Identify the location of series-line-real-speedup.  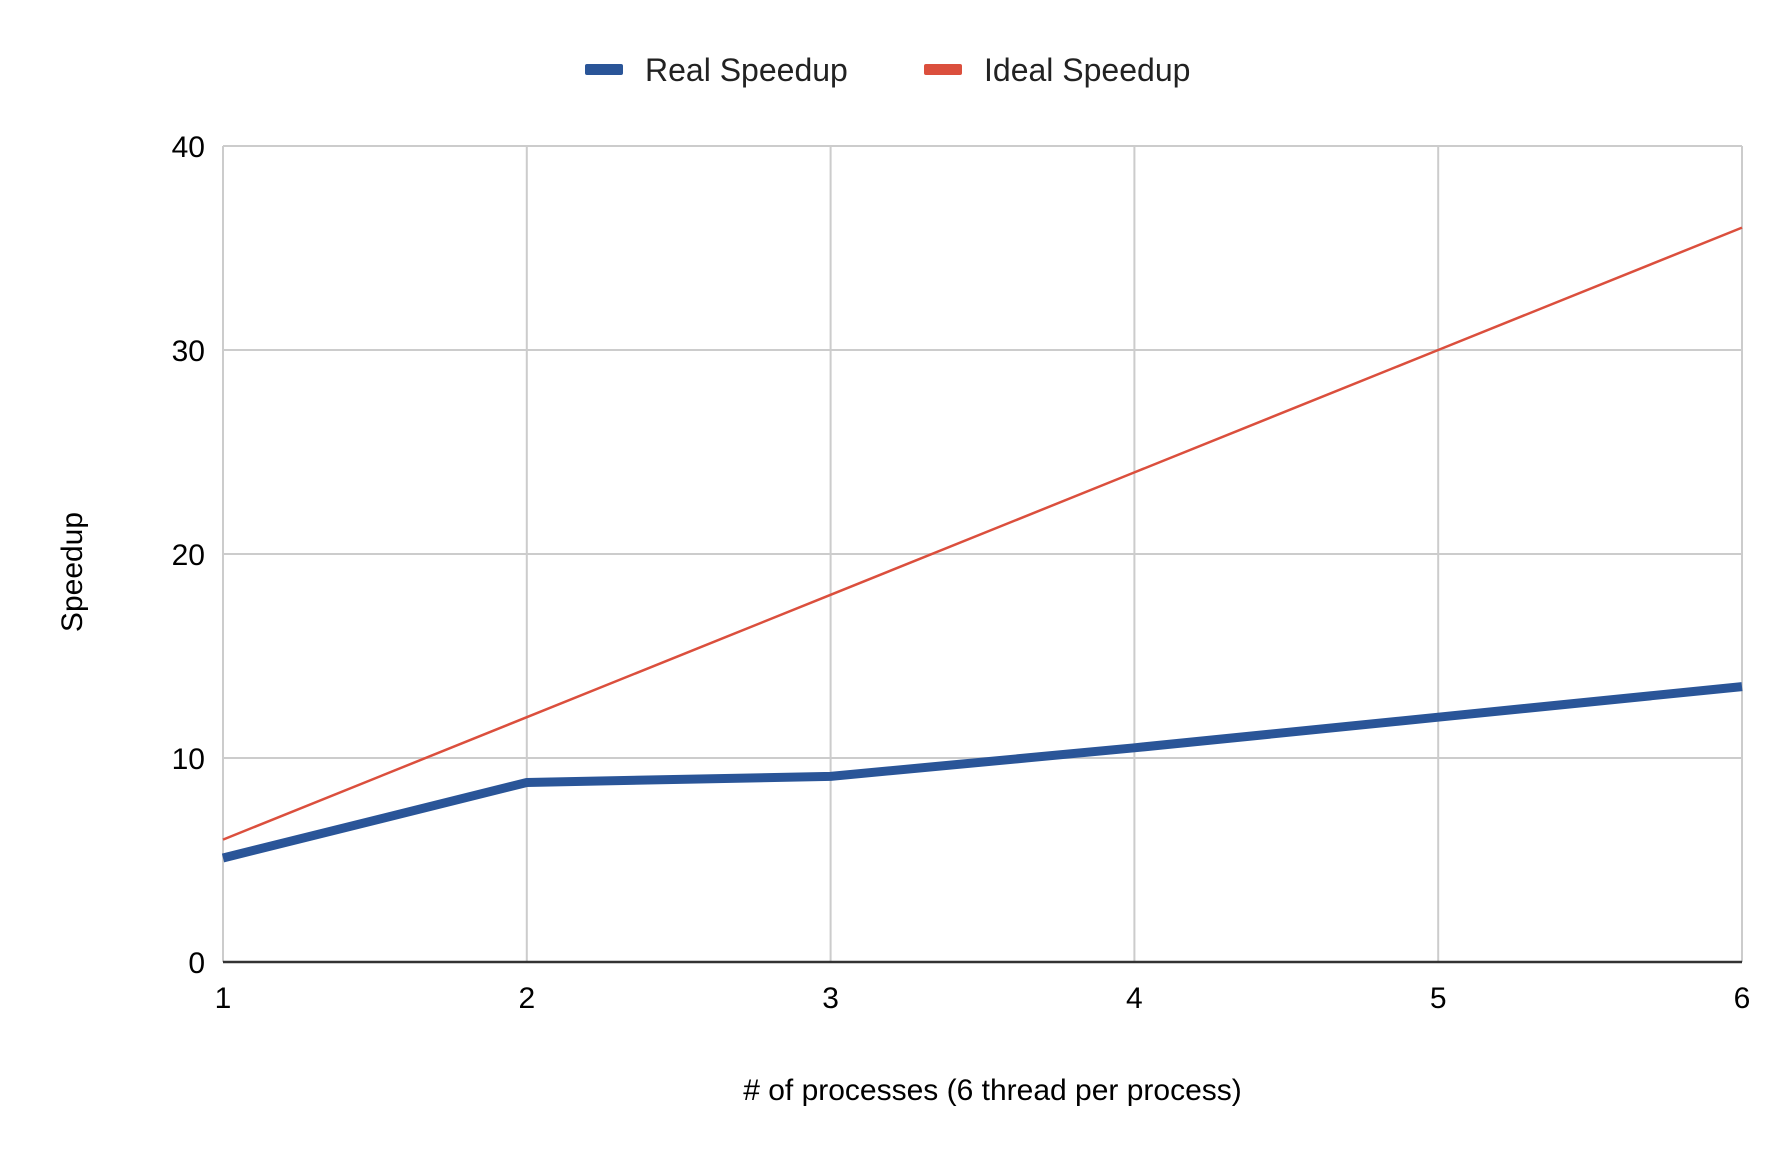
(982, 772).